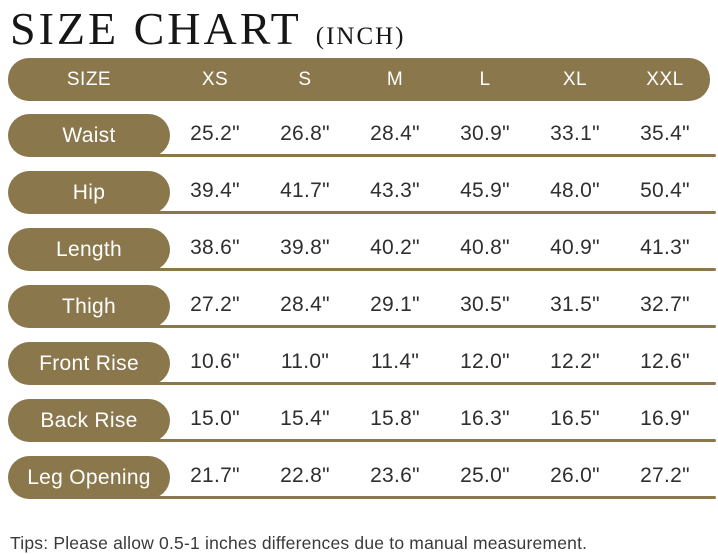  I want to click on table-row: Length 38.6" 39.8" 40.2" 40.8" 40.9" 41.3", so click(362, 249).